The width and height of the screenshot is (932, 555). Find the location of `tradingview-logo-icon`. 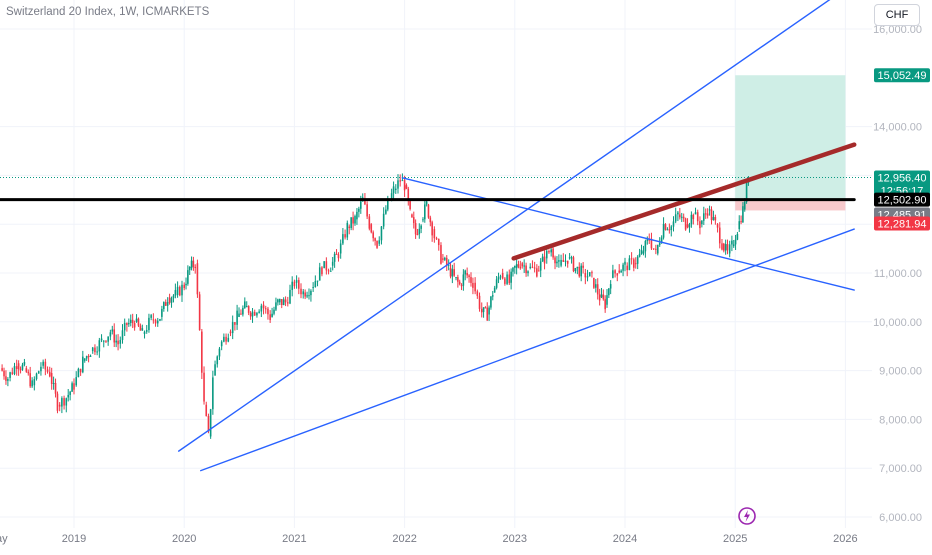

tradingview-logo-icon is located at coordinates (747, 516).